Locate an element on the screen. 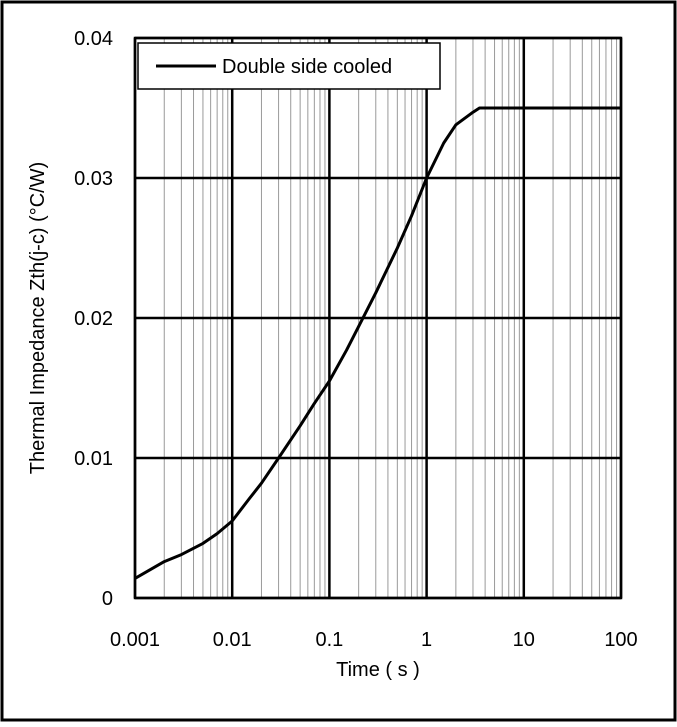 The image size is (677, 727). y-axis-title: Thermal Impedance Zth(j-c) (°C/W) is located at coordinates (38, 318).